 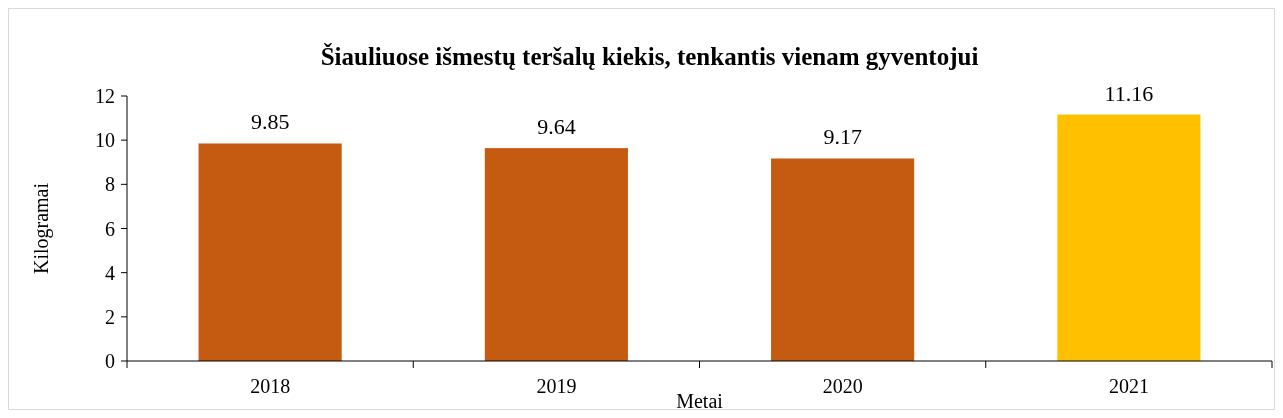 What do you see at coordinates (110, 316) in the screenshot?
I see `y-tick-label: 2` at bounding box center [110, 316].